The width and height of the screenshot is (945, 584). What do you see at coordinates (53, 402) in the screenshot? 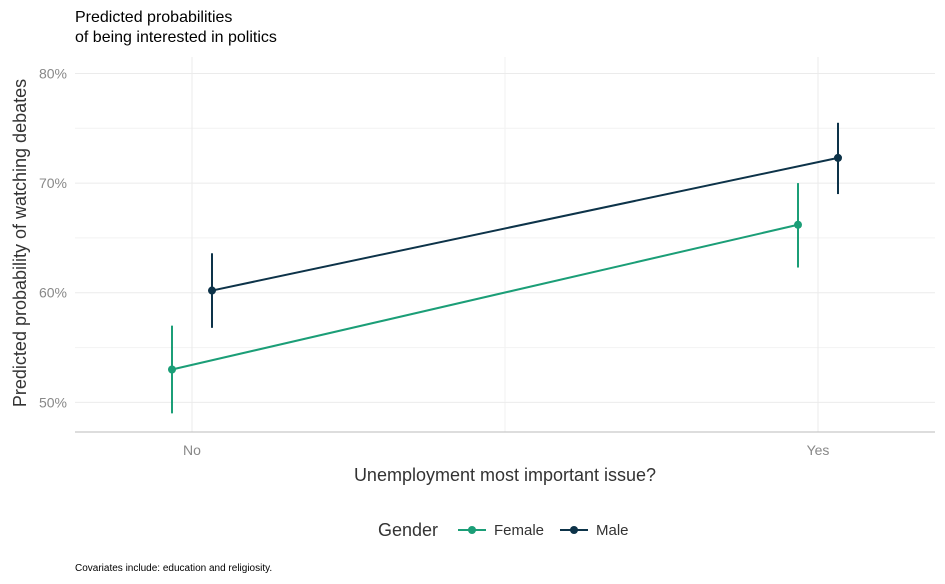
I see `y-tick-label: 50%` at bounding box center [53, 402].